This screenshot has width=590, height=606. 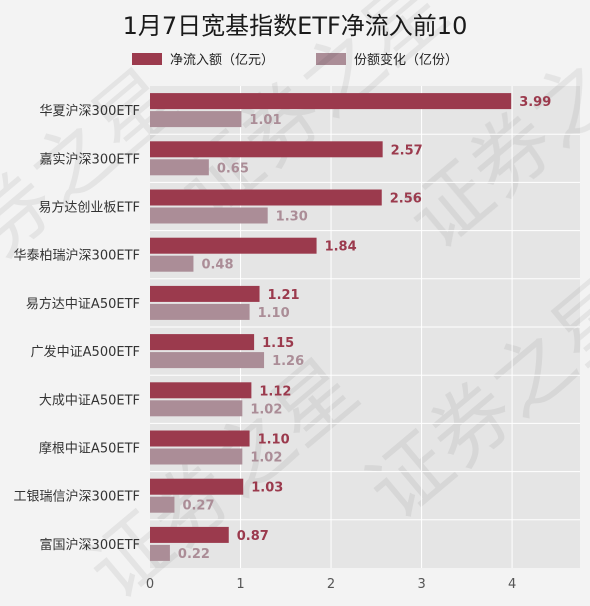 I want to click on share-change-value-label: 0.65, so click(x=233, y=168).